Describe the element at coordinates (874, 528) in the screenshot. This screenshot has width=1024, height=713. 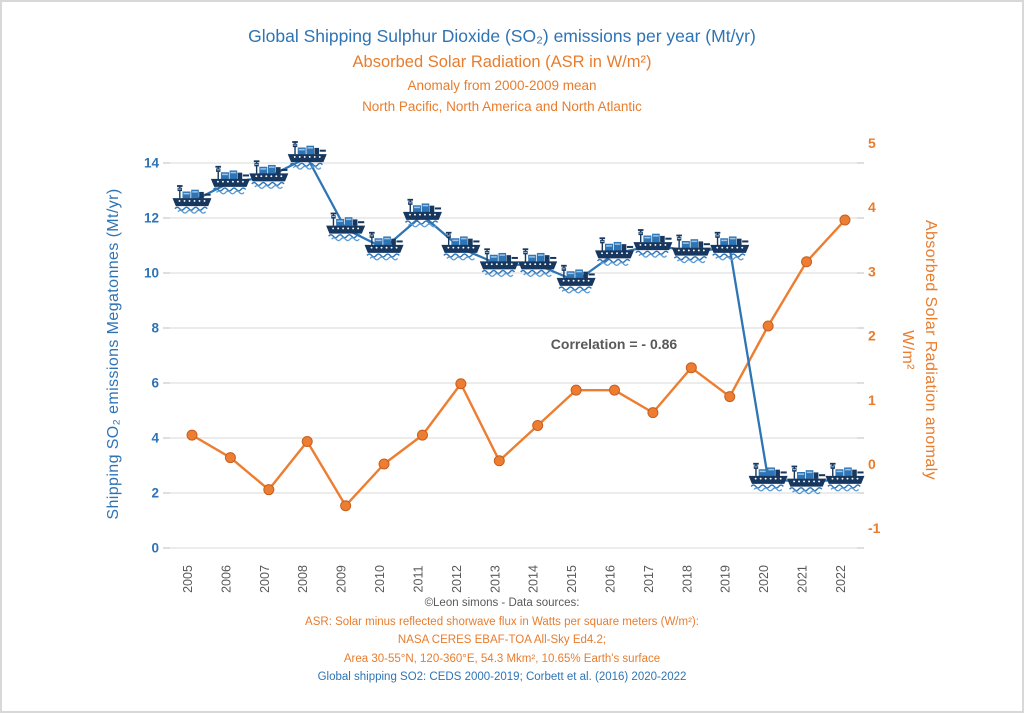
I see `right-axis-tick-label: -1` at that location.